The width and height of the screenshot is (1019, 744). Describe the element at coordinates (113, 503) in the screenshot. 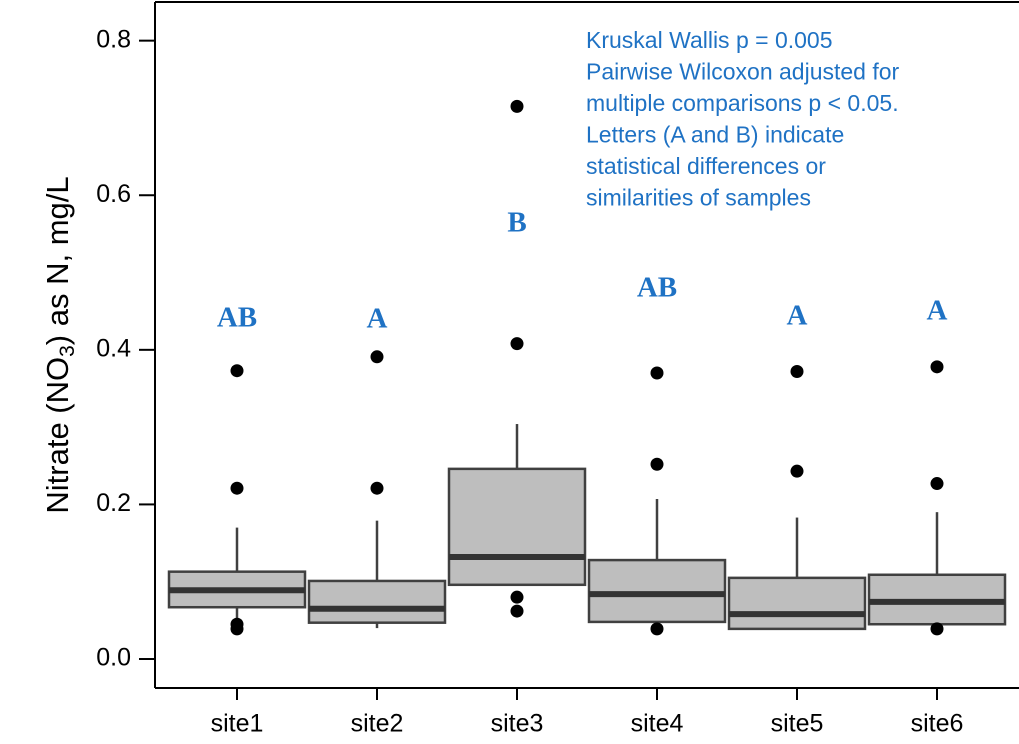

I see `y-tick-label: 0.2` at that location.